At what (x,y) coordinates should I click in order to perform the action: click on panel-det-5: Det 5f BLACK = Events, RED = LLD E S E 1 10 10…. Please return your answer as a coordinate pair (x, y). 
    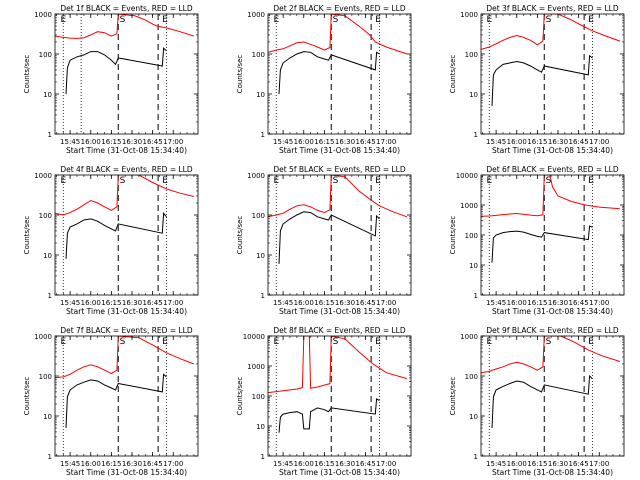
    Looking at the image, I should click on (324, 240).